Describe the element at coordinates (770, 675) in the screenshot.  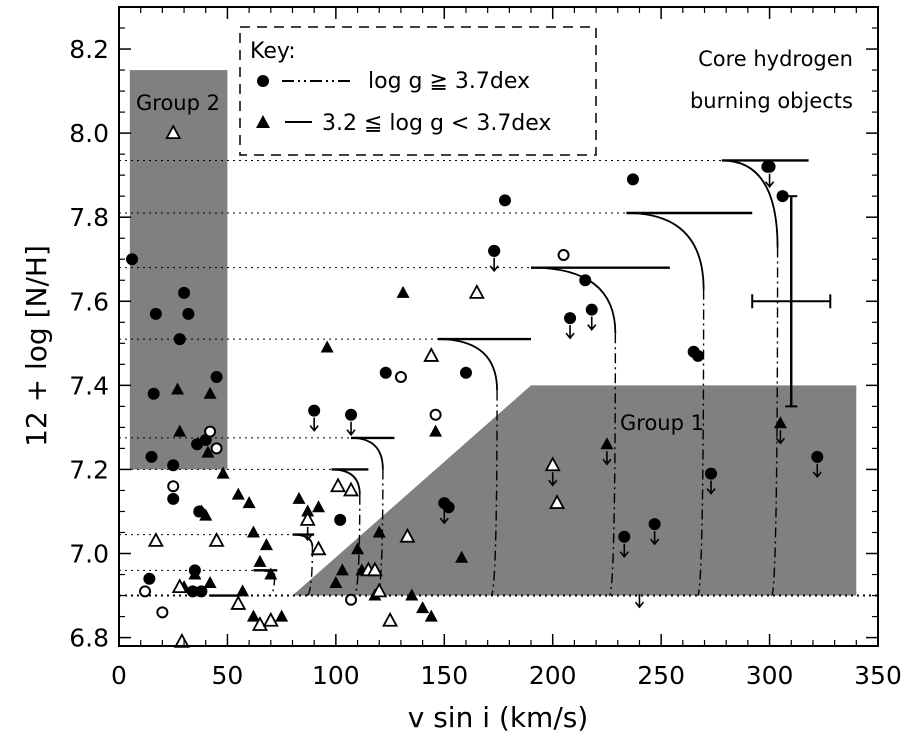
I see `x-tick-label: 300` at that location.